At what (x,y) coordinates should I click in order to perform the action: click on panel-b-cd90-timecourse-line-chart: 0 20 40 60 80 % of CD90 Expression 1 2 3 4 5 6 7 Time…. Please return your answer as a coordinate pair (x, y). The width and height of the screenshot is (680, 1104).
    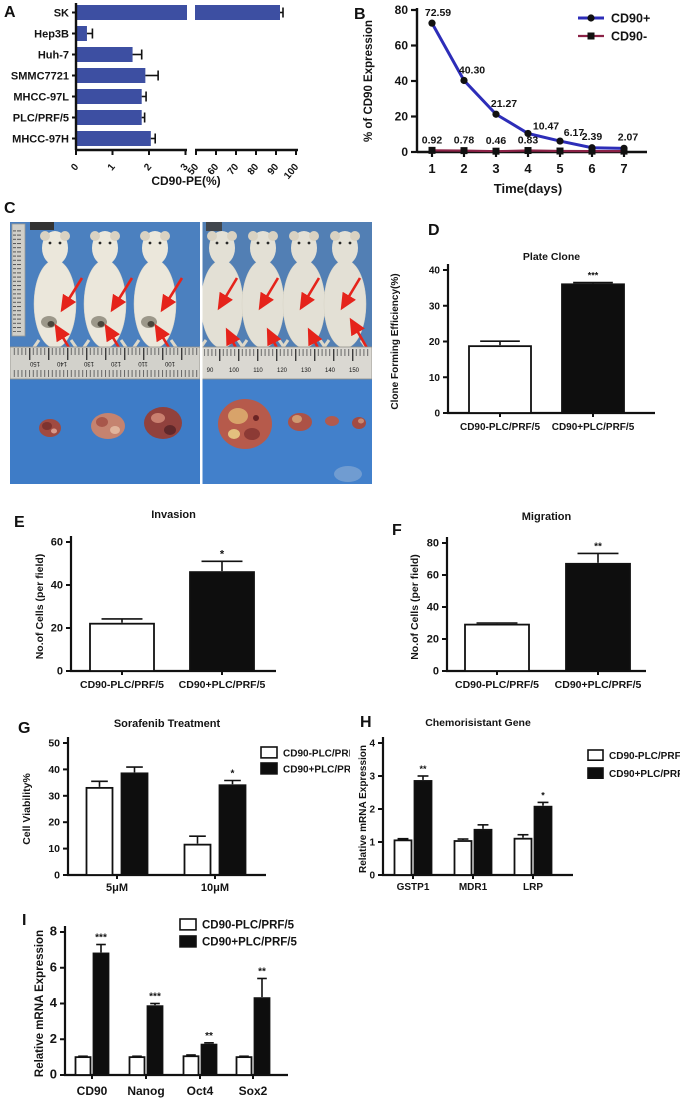
    Looking at the image, I should click on (506, 99).